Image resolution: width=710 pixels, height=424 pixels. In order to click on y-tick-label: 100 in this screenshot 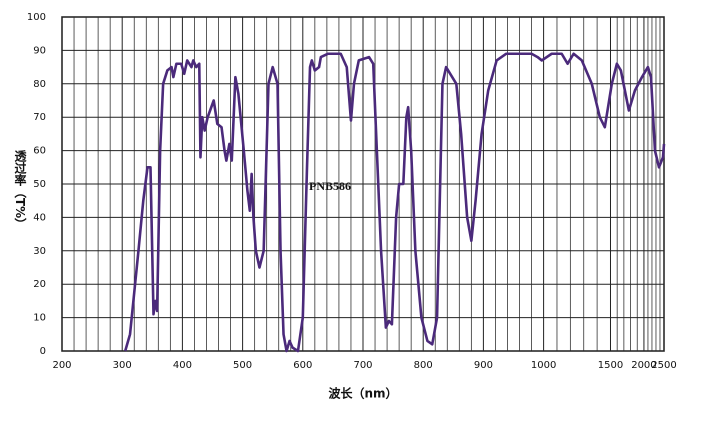, I will do `click(36, 17)`.